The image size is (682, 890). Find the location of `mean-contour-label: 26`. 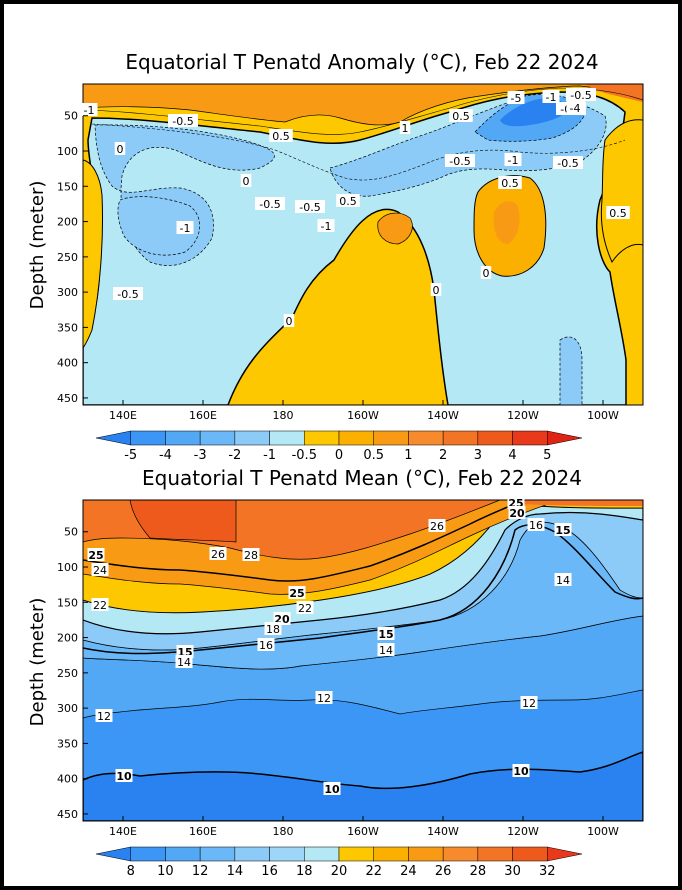

mean-contour-label: 26 is located at coordinates (218, 554).